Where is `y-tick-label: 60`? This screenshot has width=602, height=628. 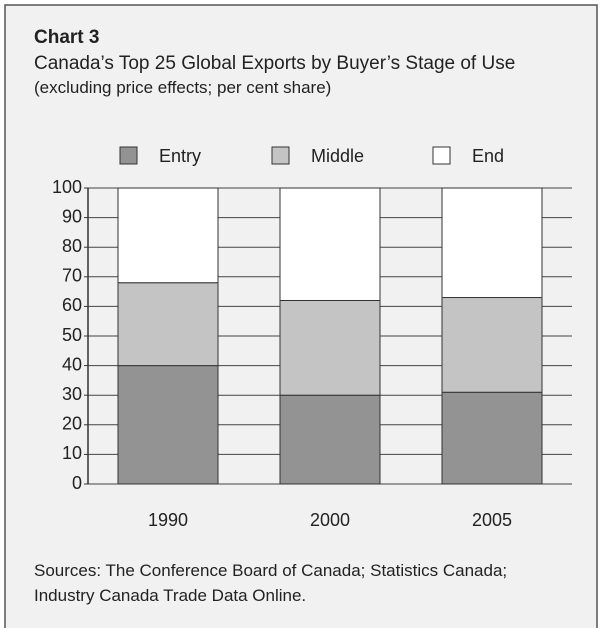
y-tick-label: 60 is located at coordinates (72, 305).